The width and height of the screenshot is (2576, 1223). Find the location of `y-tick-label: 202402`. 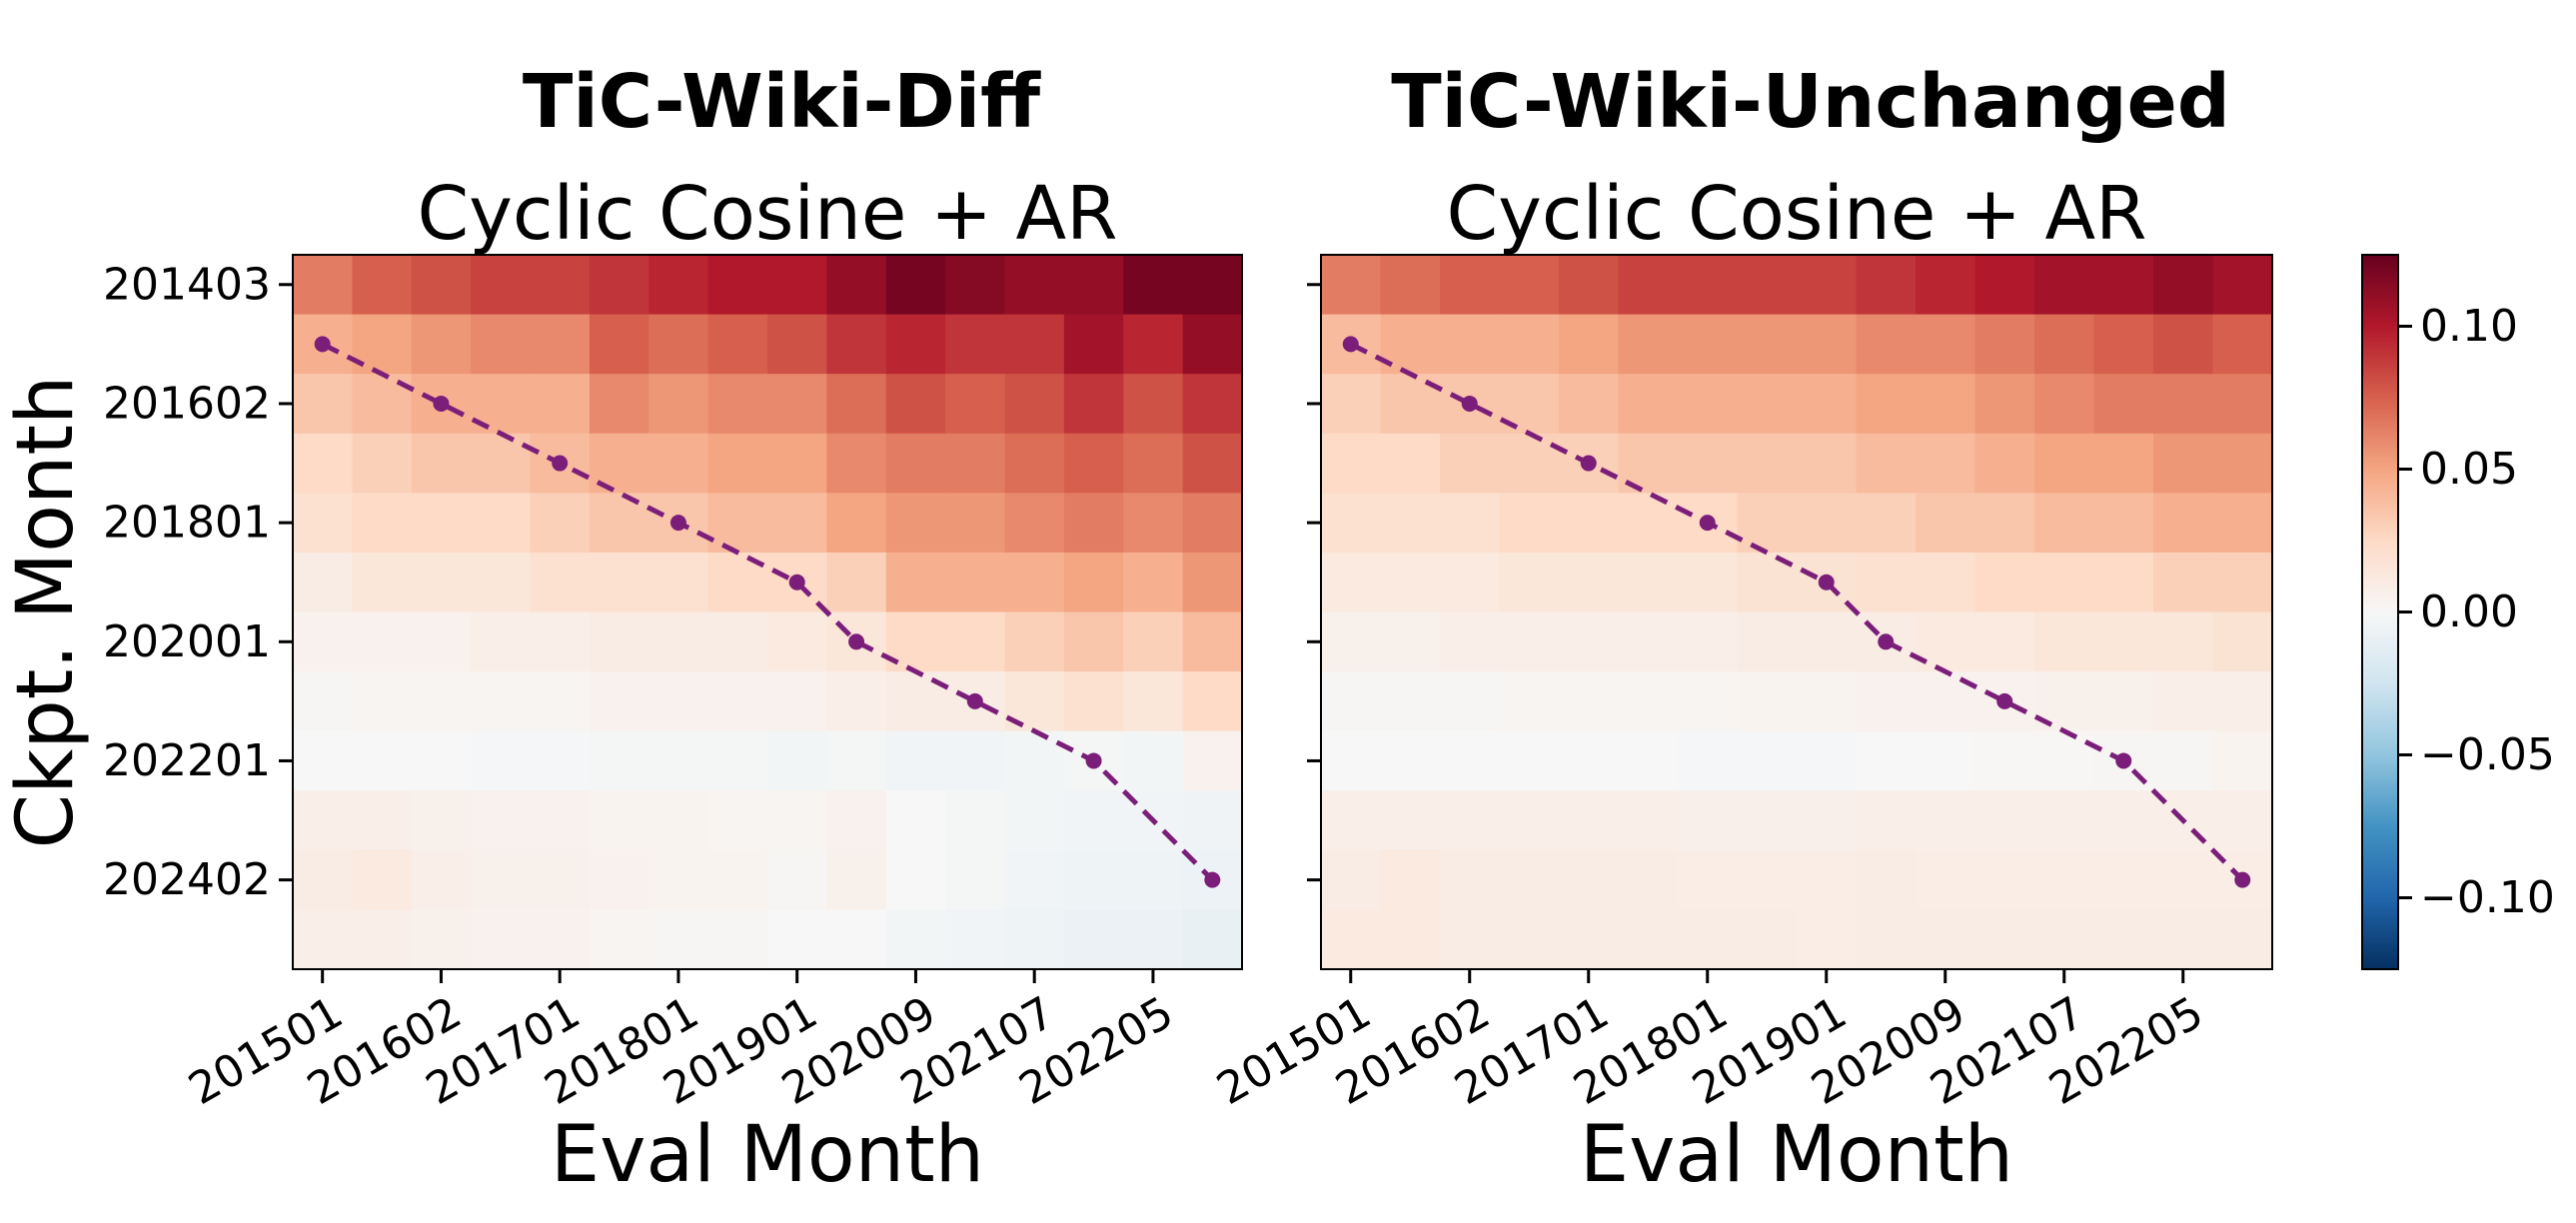

y-tick-label: 202402 is located at coordinates (187, 879).